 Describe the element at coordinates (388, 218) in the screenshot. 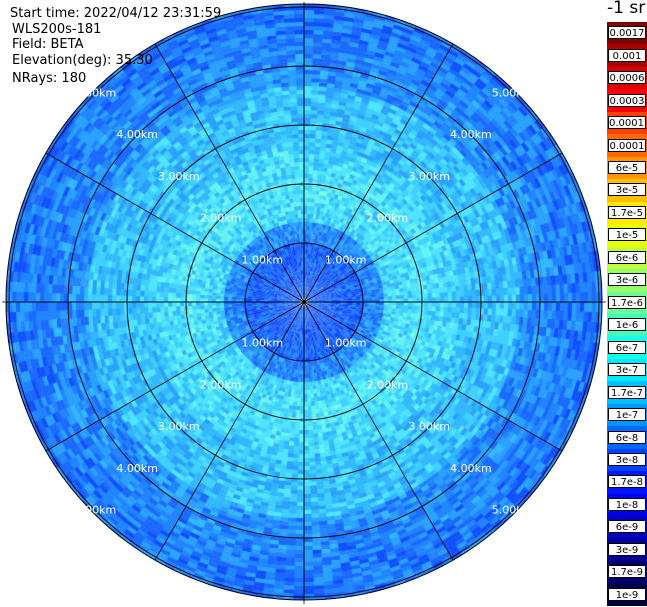

I see `range-label-2km-1: 2.00km` at that location.